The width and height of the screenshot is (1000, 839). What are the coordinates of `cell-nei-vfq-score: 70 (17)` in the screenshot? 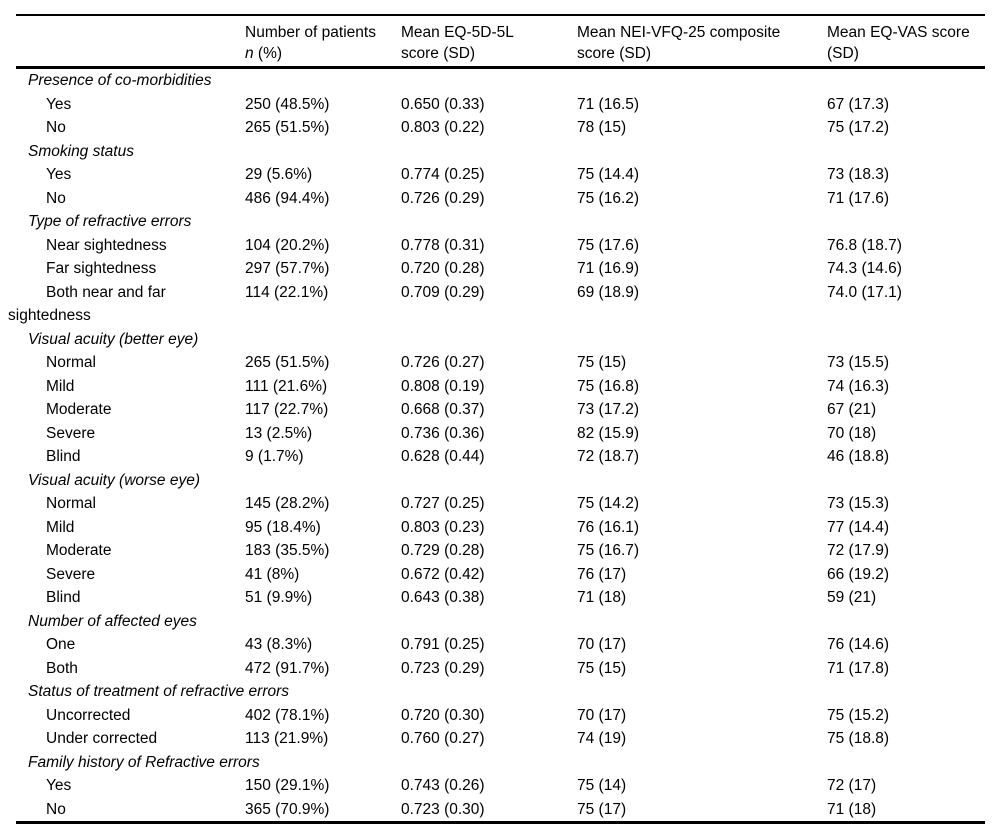 It's located at (602, 644).